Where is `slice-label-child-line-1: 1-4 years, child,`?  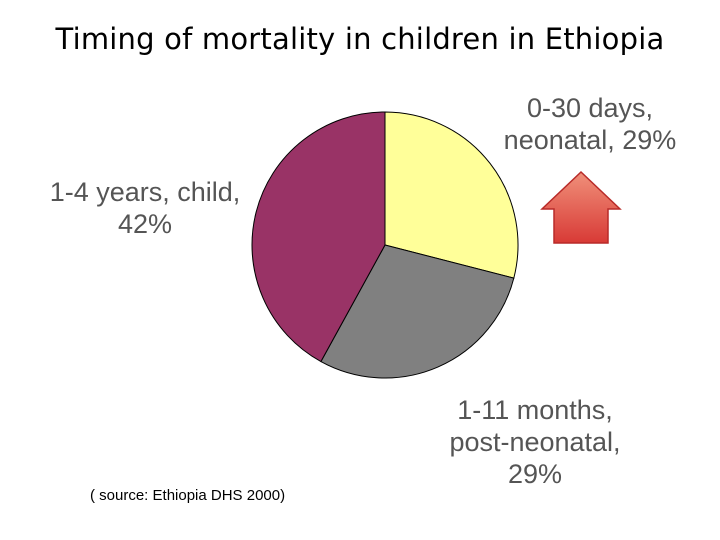
slice-label-child-line-1: 1-4 years, child, is located at coordinates (145, 192).